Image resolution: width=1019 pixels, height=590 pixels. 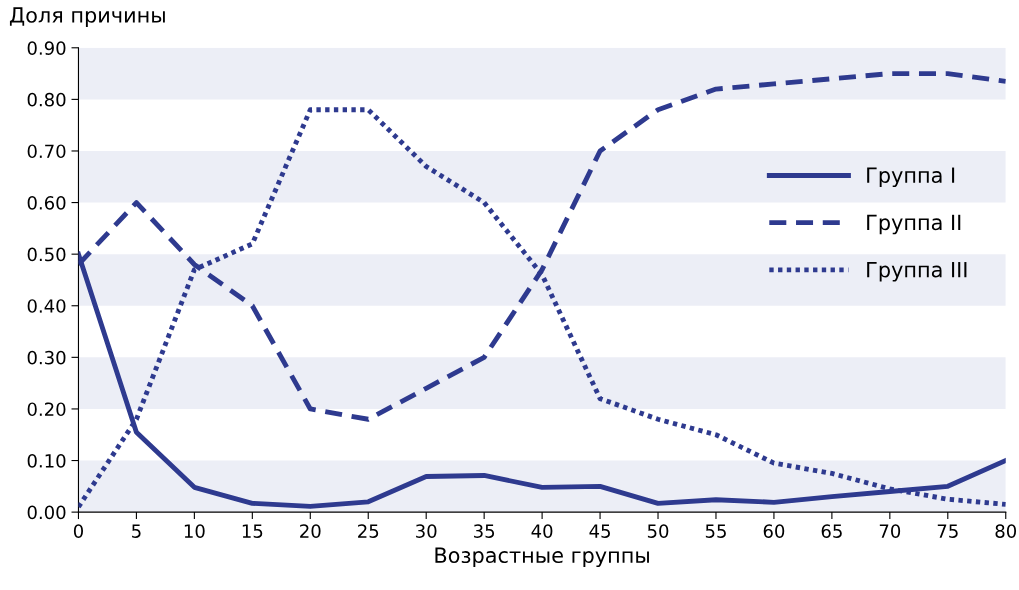 I want to click on x-tick-label: 5, so click(x=136, y=531).